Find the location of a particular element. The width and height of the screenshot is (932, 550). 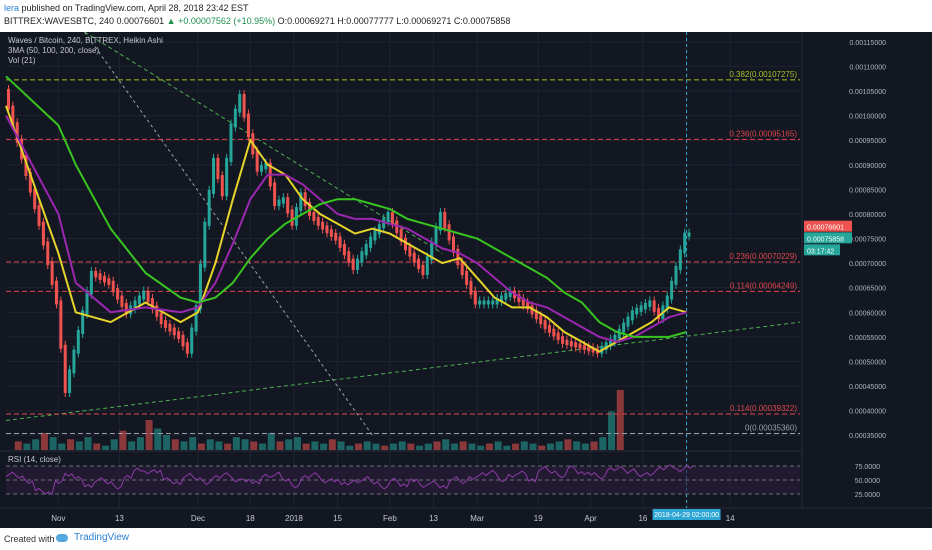

rsi-tick: 25.0000 is located at coordinates (867, 495).